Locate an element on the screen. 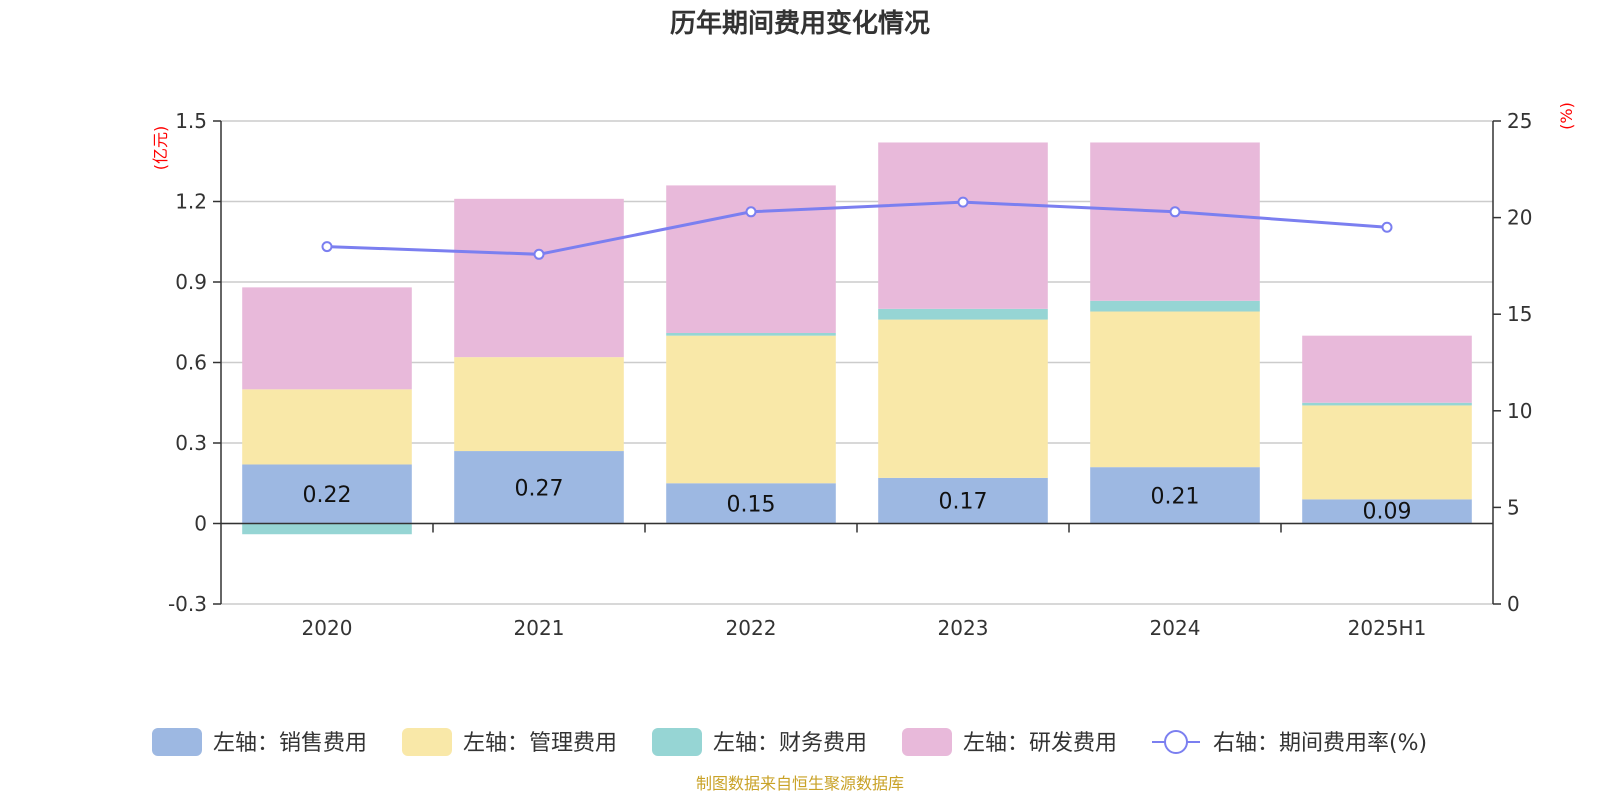  bar-value-label: 0.27 is located at coordinates (539, 488).